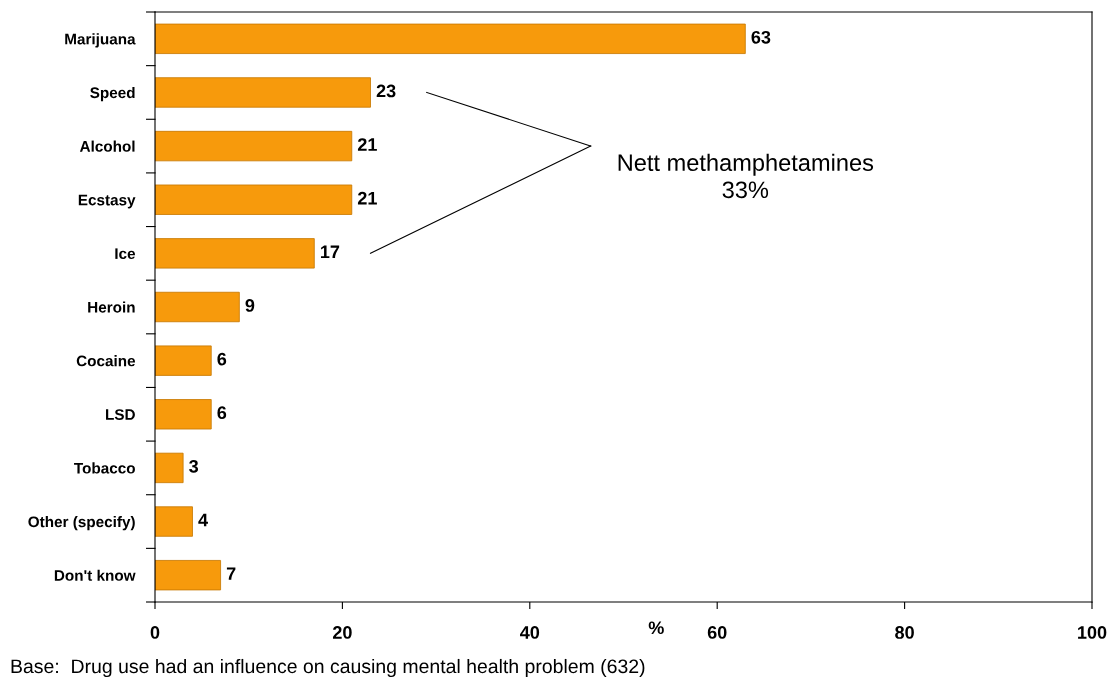  Describe the element at coordinates (106, 361) in the screenshot. I see `y-tick-label: Cocaine` at that location.